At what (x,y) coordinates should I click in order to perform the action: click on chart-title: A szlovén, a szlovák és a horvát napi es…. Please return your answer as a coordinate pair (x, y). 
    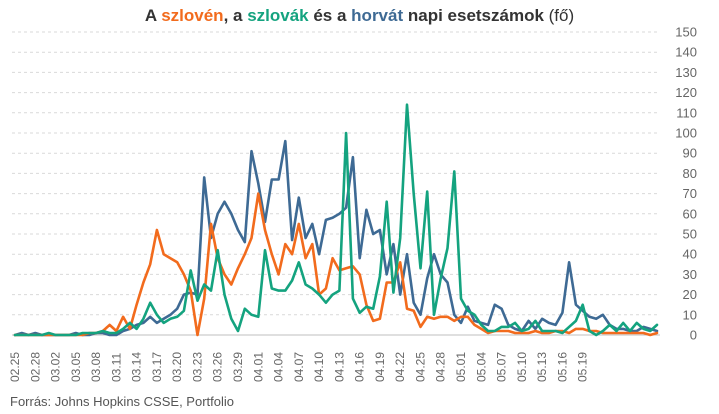
    Looking at the image, I should click on (359, 16).